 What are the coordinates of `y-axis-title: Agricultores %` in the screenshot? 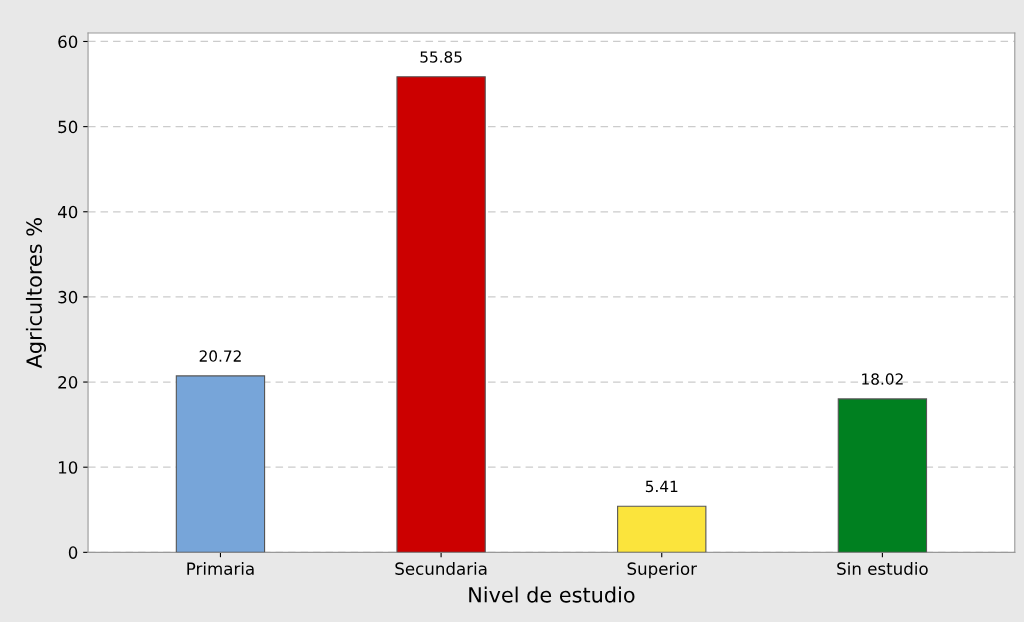 It's located at (36, 293).